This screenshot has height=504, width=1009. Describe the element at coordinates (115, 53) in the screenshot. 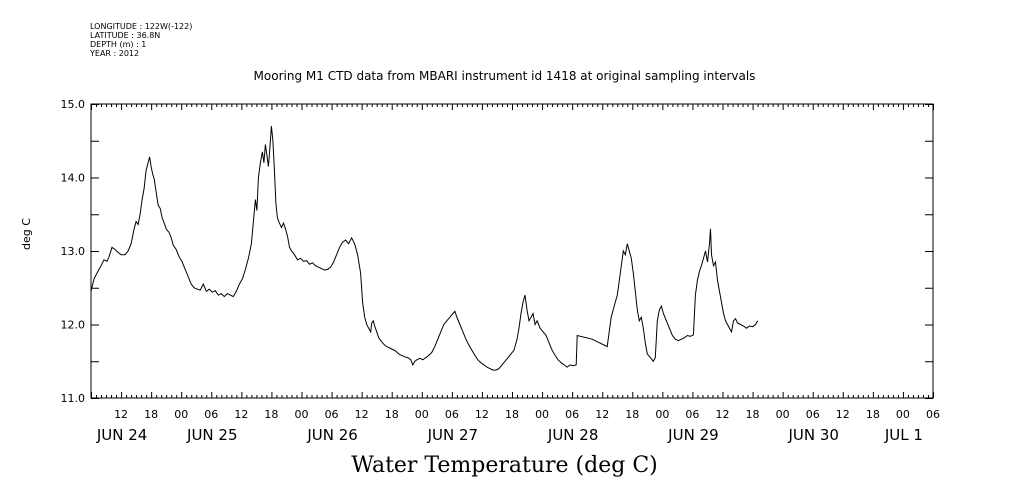

I see `year-label: YEAR : 2012` at that location.